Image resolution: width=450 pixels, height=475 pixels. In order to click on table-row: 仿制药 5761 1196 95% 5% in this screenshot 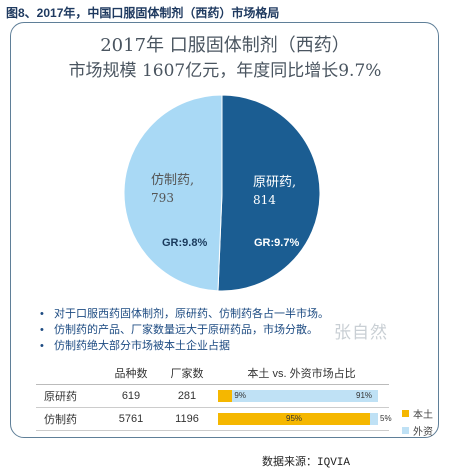, I will do `click(214, 419)`.